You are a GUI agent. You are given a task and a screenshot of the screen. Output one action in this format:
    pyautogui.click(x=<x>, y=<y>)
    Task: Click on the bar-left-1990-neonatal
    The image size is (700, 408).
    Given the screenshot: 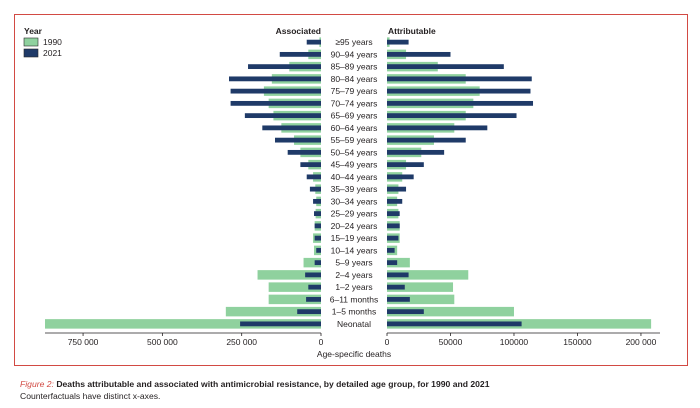 What is the action you would take?
    pyautogui.click(x=183, y=324)
    